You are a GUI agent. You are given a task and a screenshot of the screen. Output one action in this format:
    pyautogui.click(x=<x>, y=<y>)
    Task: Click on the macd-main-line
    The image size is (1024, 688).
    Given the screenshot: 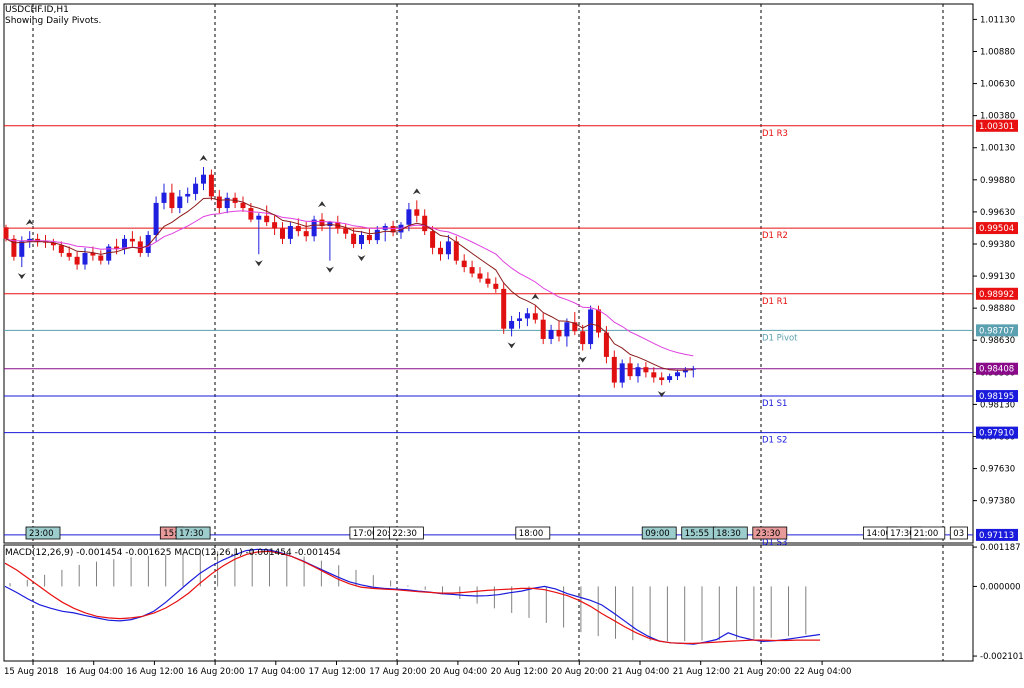 What is the action you would take?
    pyautogui.click(x=412, y=596)
    